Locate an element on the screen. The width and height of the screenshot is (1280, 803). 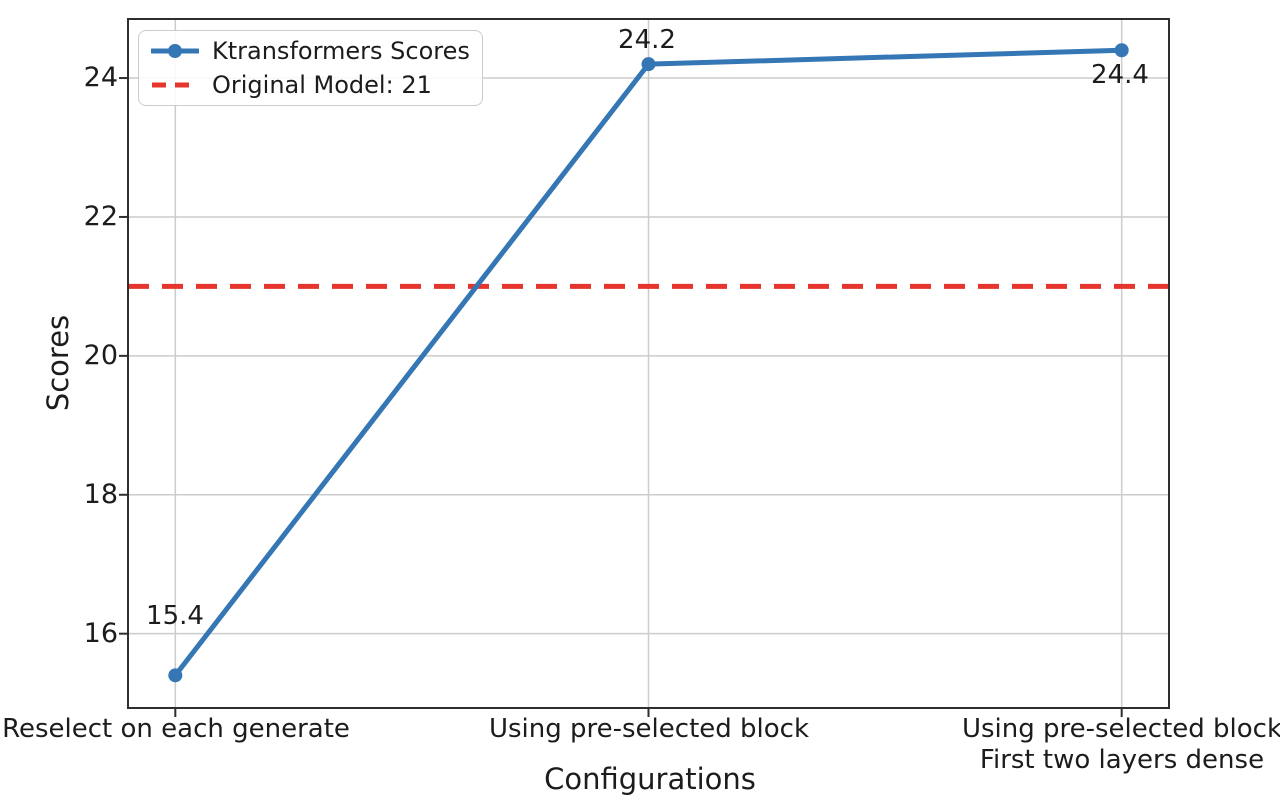
legend-entry-reference: Original Model: 21 is located at coordinates (310, 85).